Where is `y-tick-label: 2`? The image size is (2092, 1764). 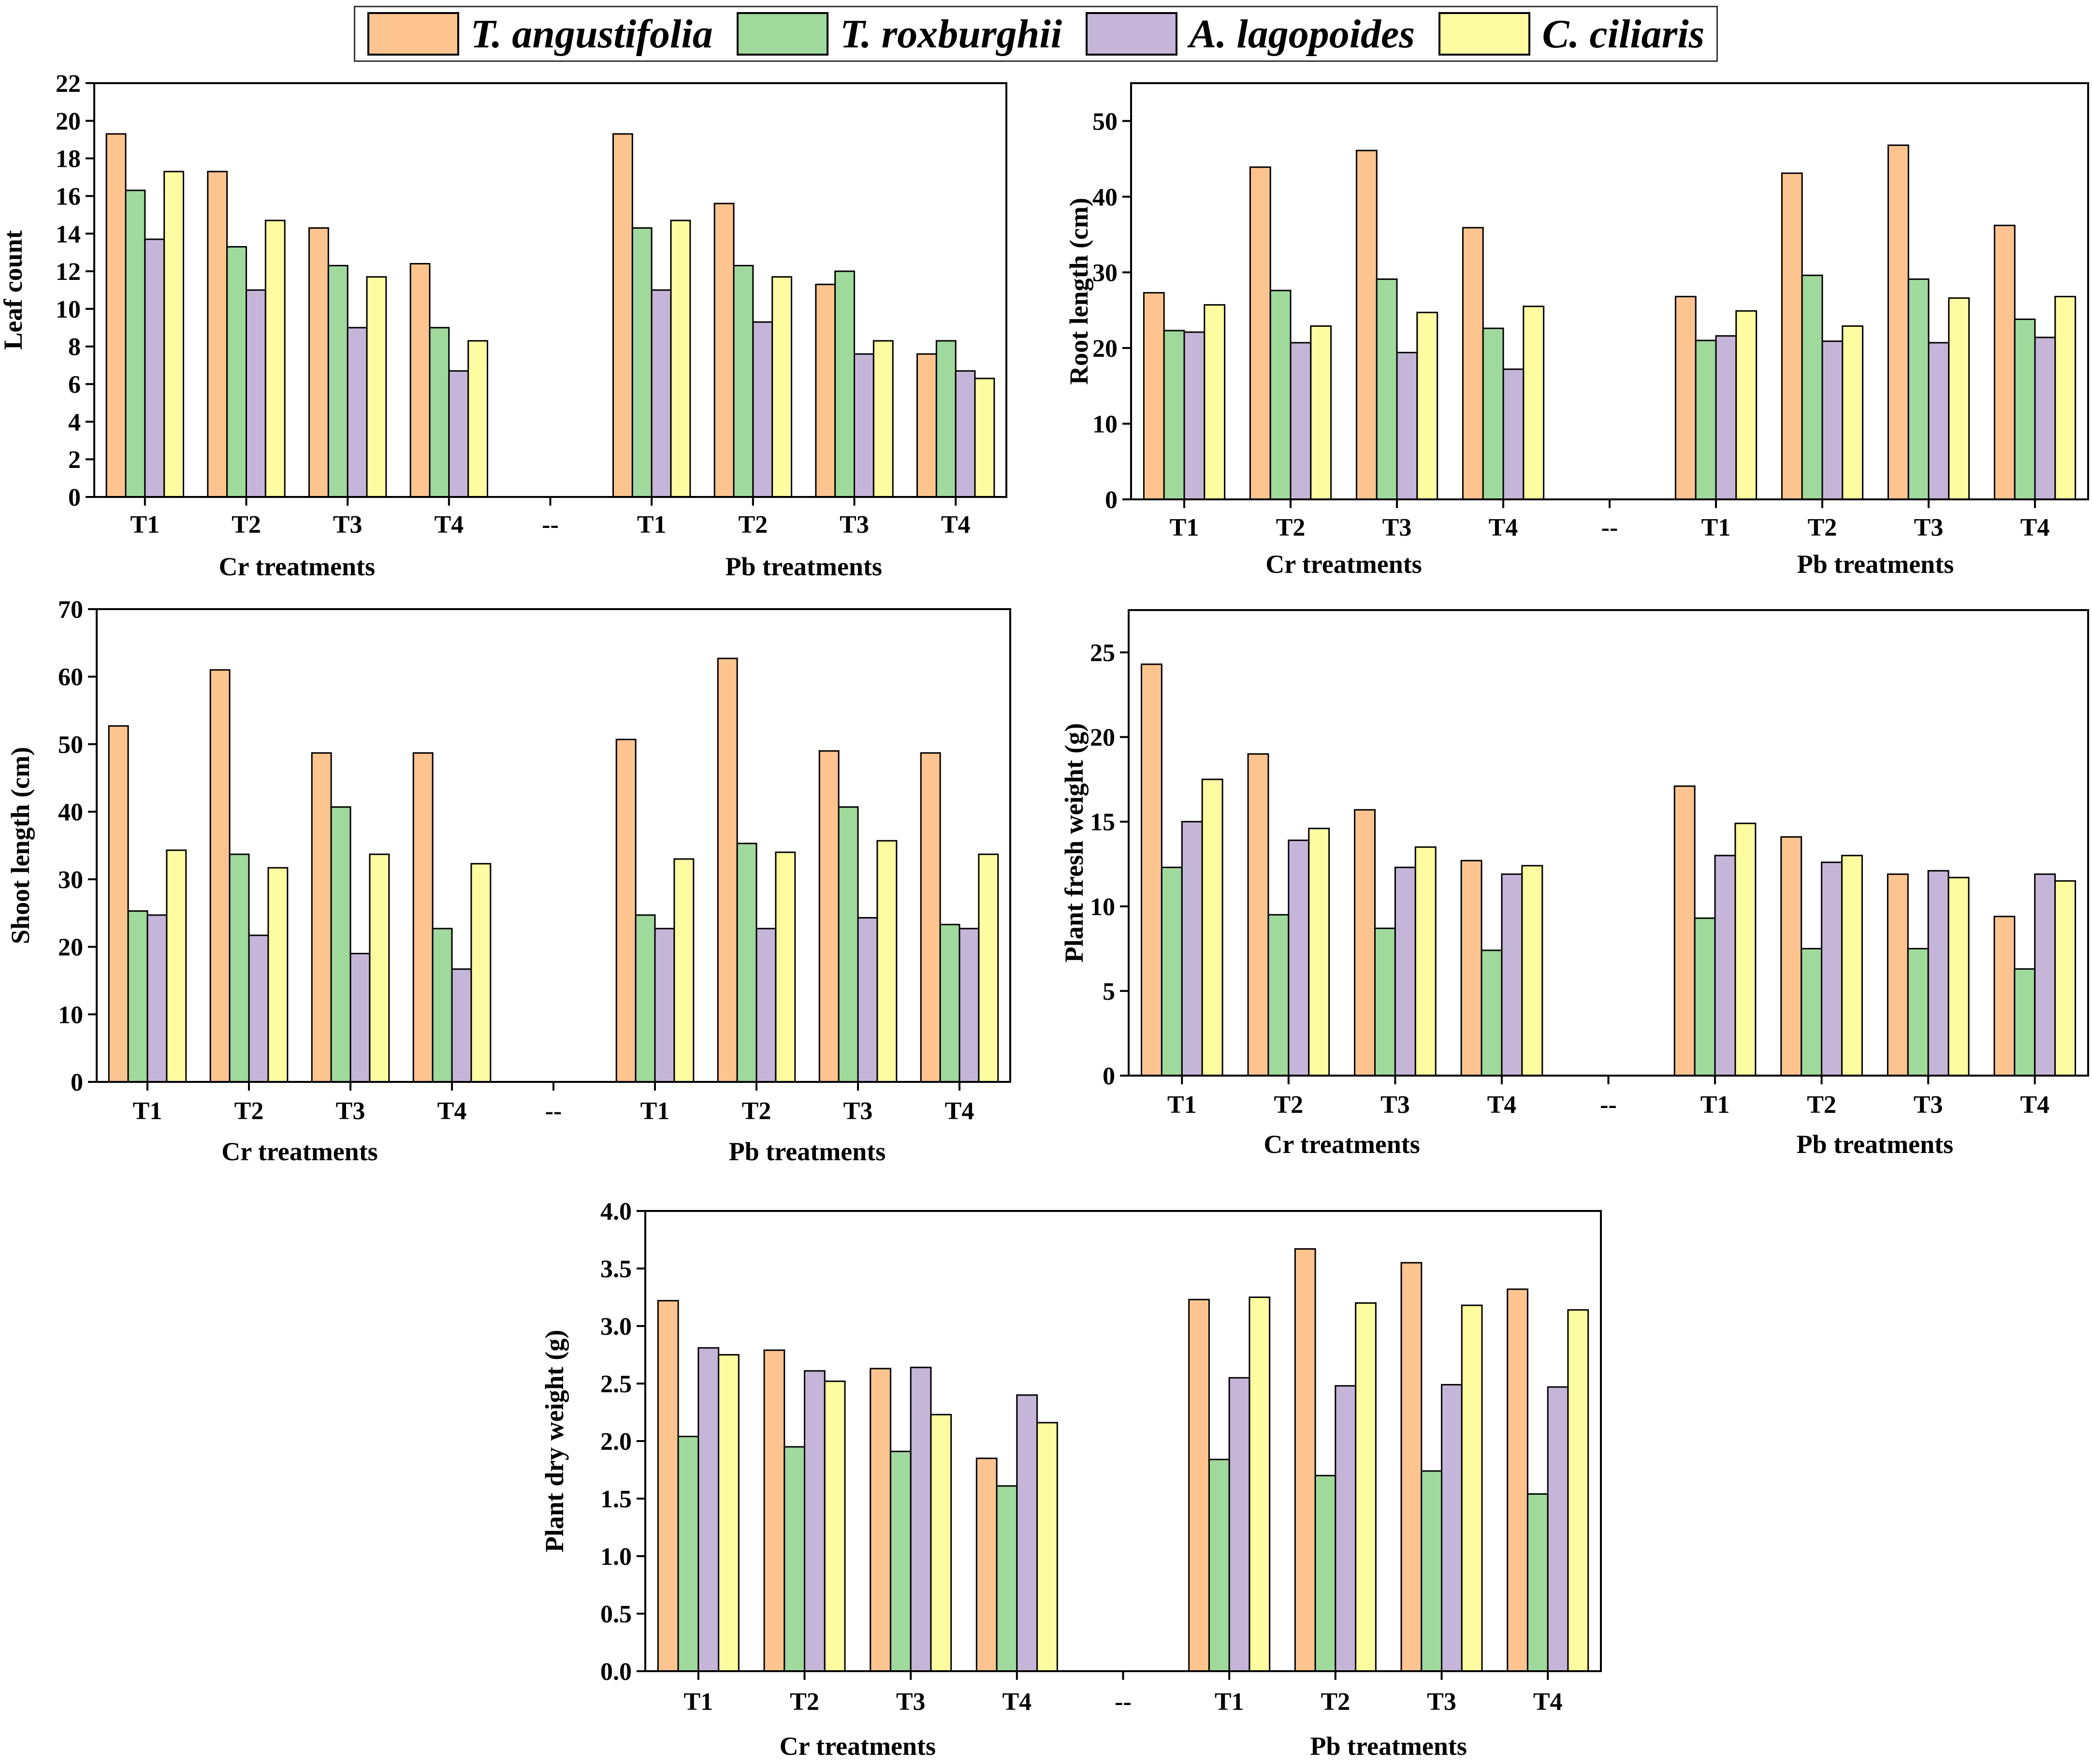 y-tick-label: 2 is located at coordinates (74, 460).